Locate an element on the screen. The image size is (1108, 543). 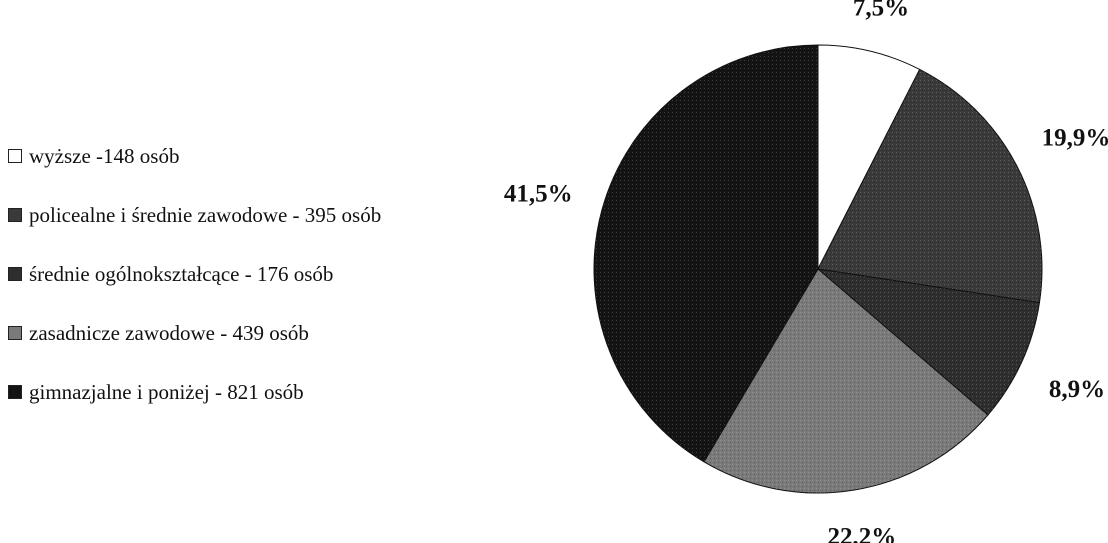
slice-percent-label: 8,9% is located at coordinates (1077, 389).